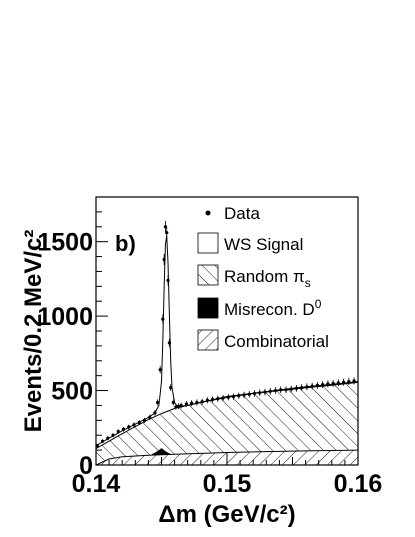  What do you see at coordinates (318, 304) in the screenshot?
I see `legend-label-misrecon-sup: 0` at bounding box center [318, 304].